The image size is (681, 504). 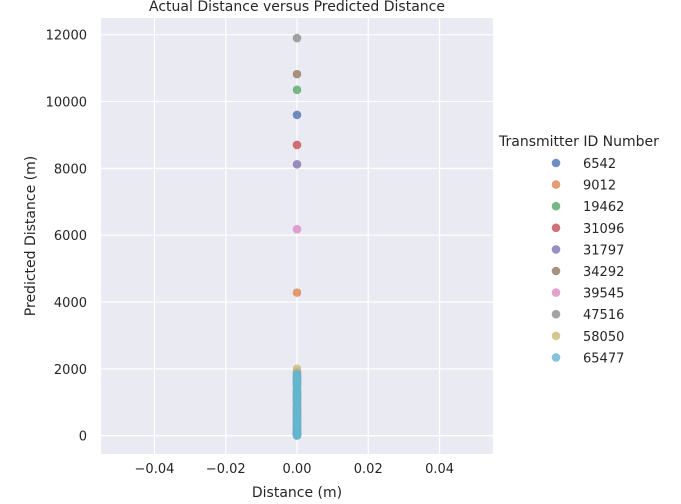 What do you see at coordinates (70, 303) in the screenshot?
I see `y-tick-label: 4000` at bounding box center [70, 303].